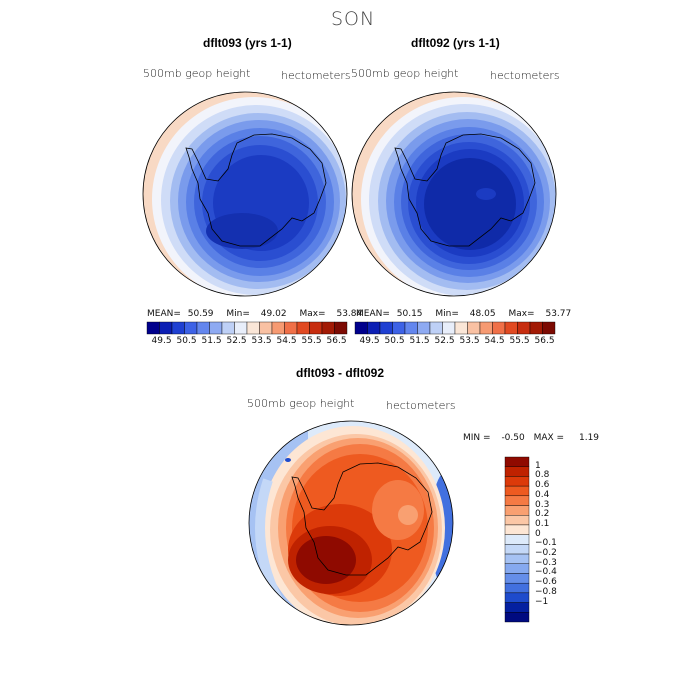  What do you see at coordinates (546, 543) in the screenshot?
I see `colorbar-tick-label: −0.1` at bounding box center [546, 543].